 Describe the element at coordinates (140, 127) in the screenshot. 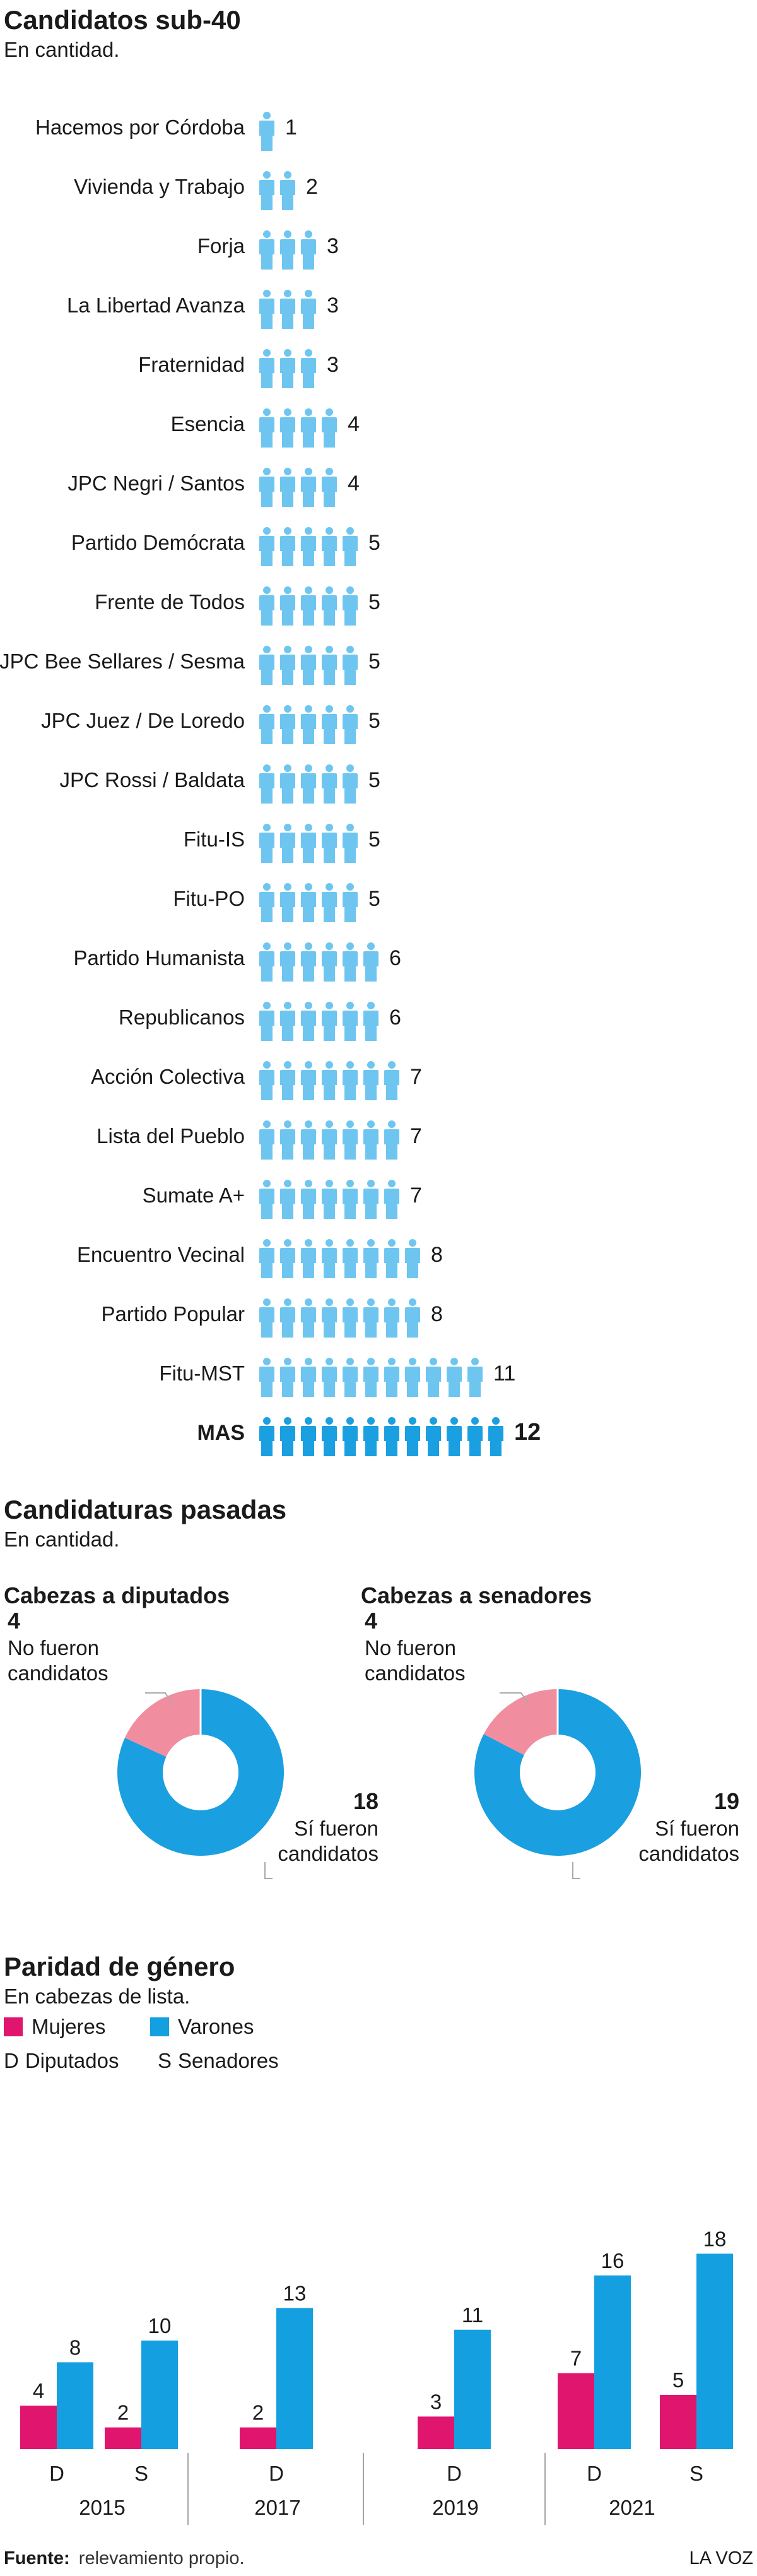

I see `party-label: Hacemos por Córdoba` at that location.